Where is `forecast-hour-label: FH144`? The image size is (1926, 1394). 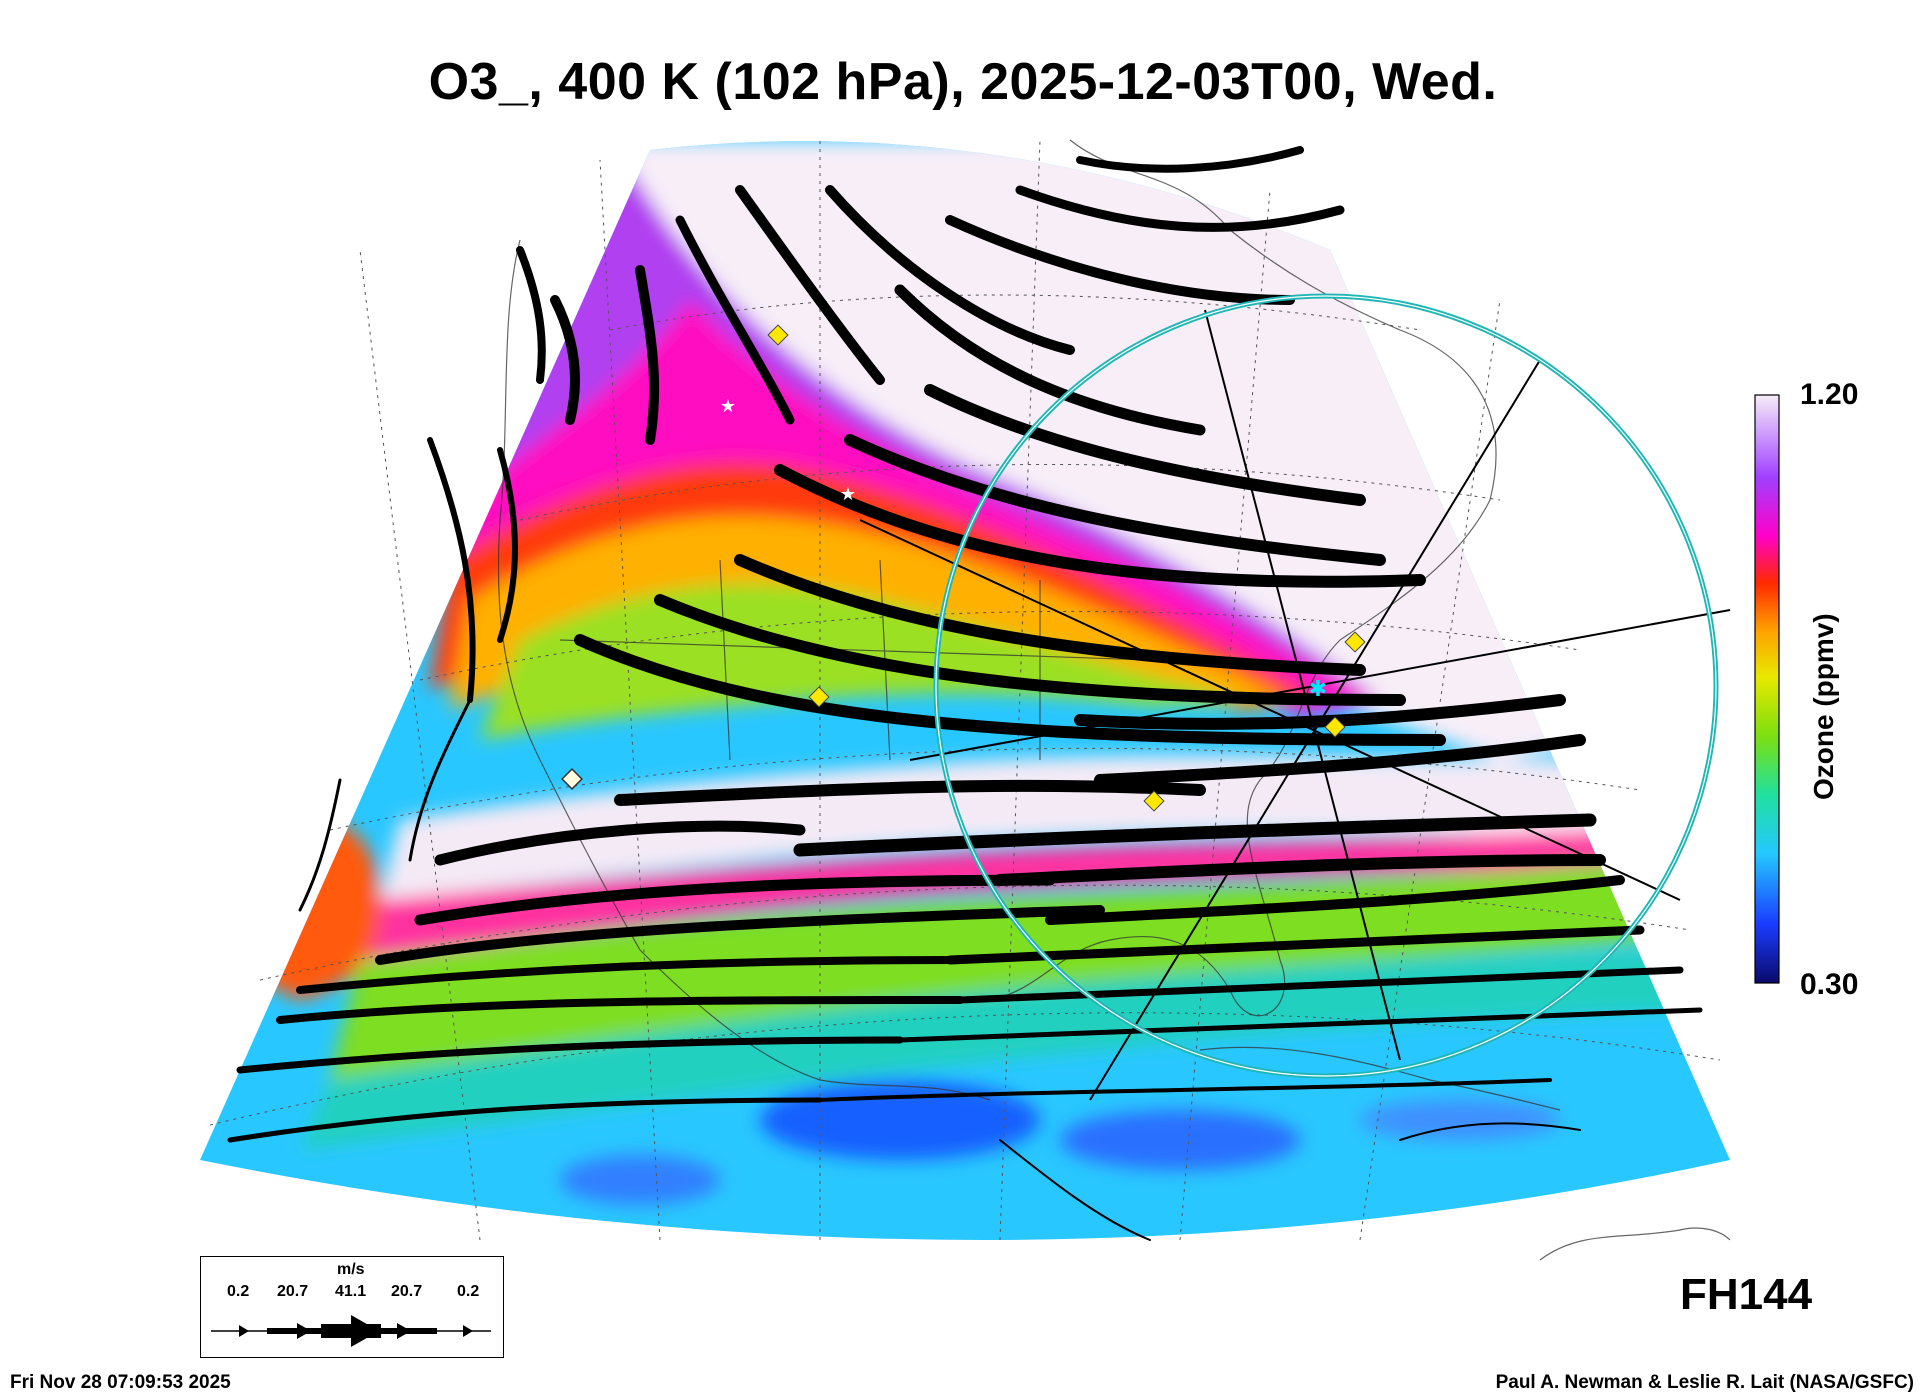
forecast-hour-label: FH144 is located at coordinates (1746, 1294).